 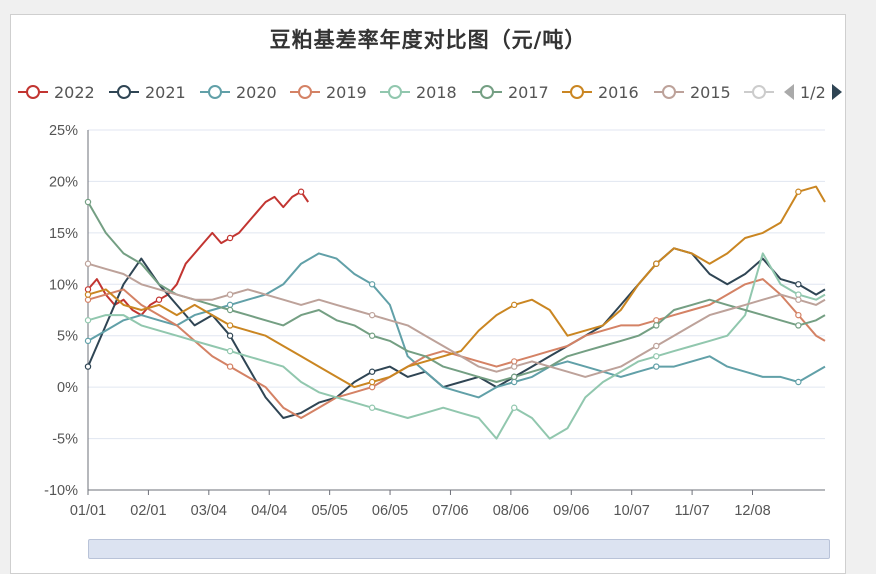 What do you see at coordinates (63, 234) in the screenshot?
I see `y-tick-label: 15%` at bounding box center [63, 234].